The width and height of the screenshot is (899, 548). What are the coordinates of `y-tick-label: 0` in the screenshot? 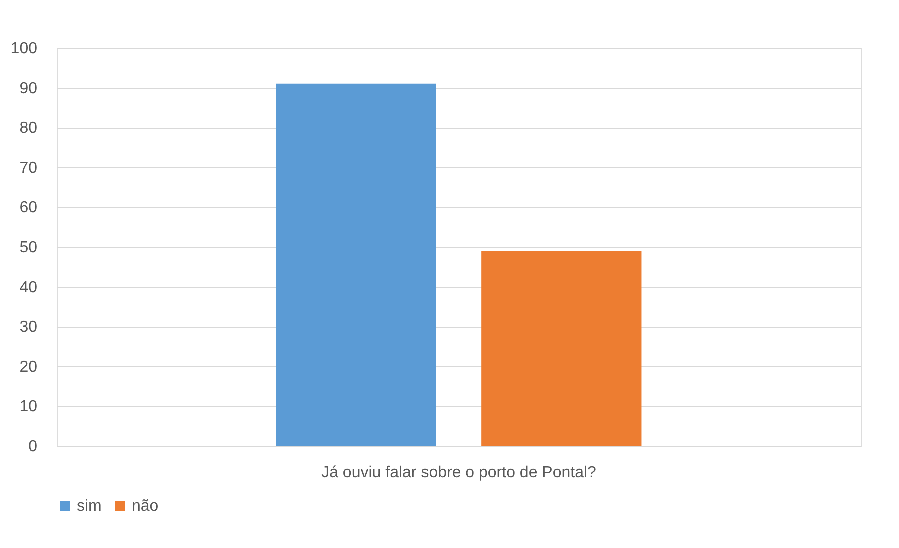 It's located at (33, 447).